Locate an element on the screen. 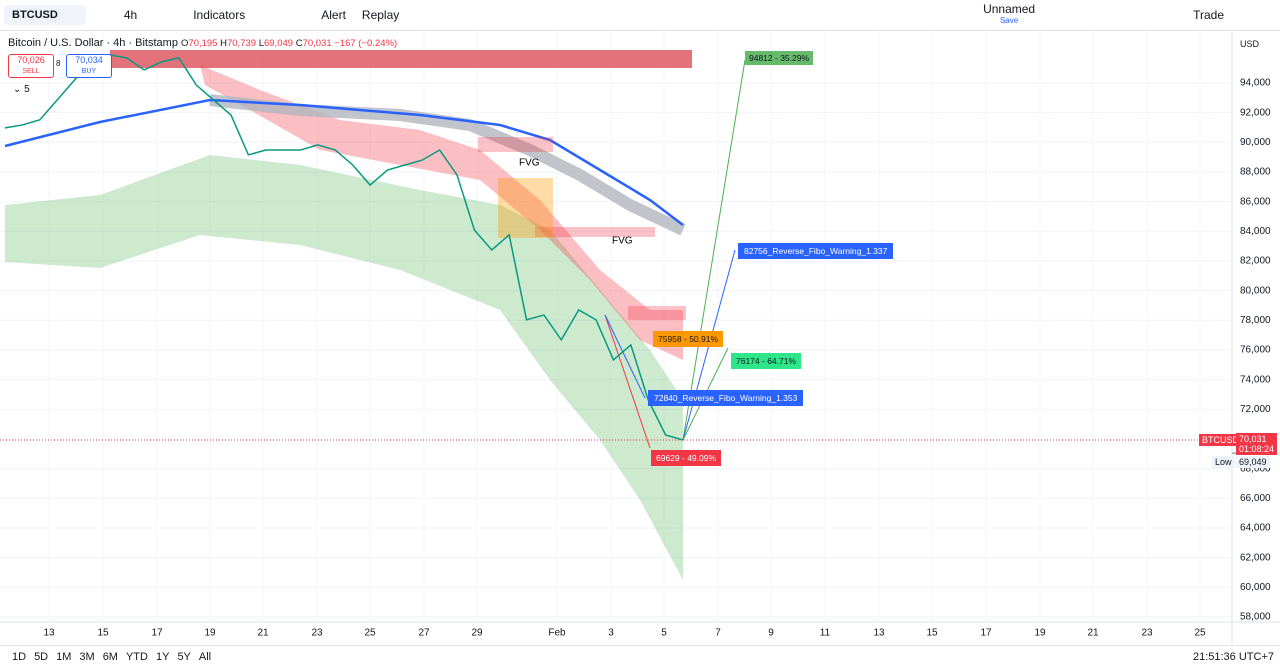  buy-label: BUY is located at coordinates (89, 71).